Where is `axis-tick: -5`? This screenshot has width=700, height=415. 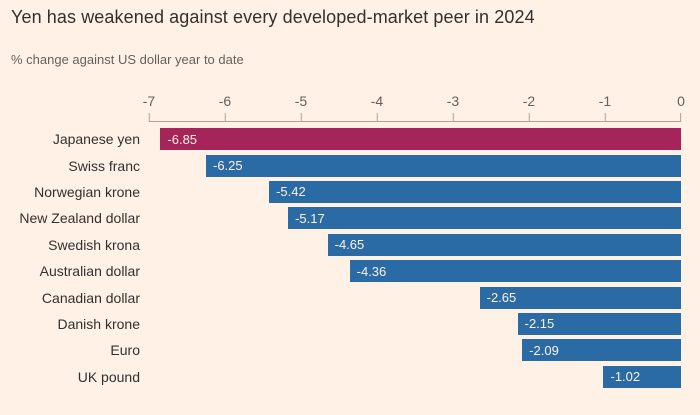 axis-tick: -5 is located at coordinates (301, 107).